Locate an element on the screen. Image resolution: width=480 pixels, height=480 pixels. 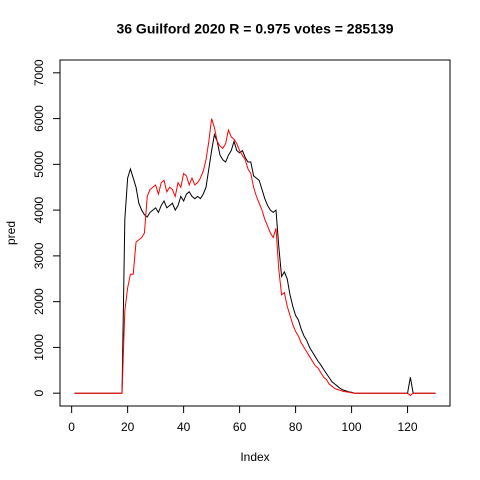
x-tick-label: 40 is located at coordinates (184, 427).